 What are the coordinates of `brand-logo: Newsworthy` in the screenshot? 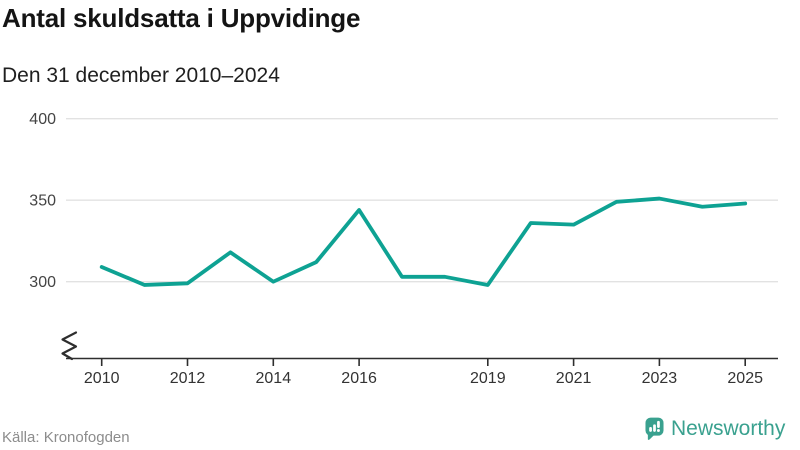 It's located at (715, 429).